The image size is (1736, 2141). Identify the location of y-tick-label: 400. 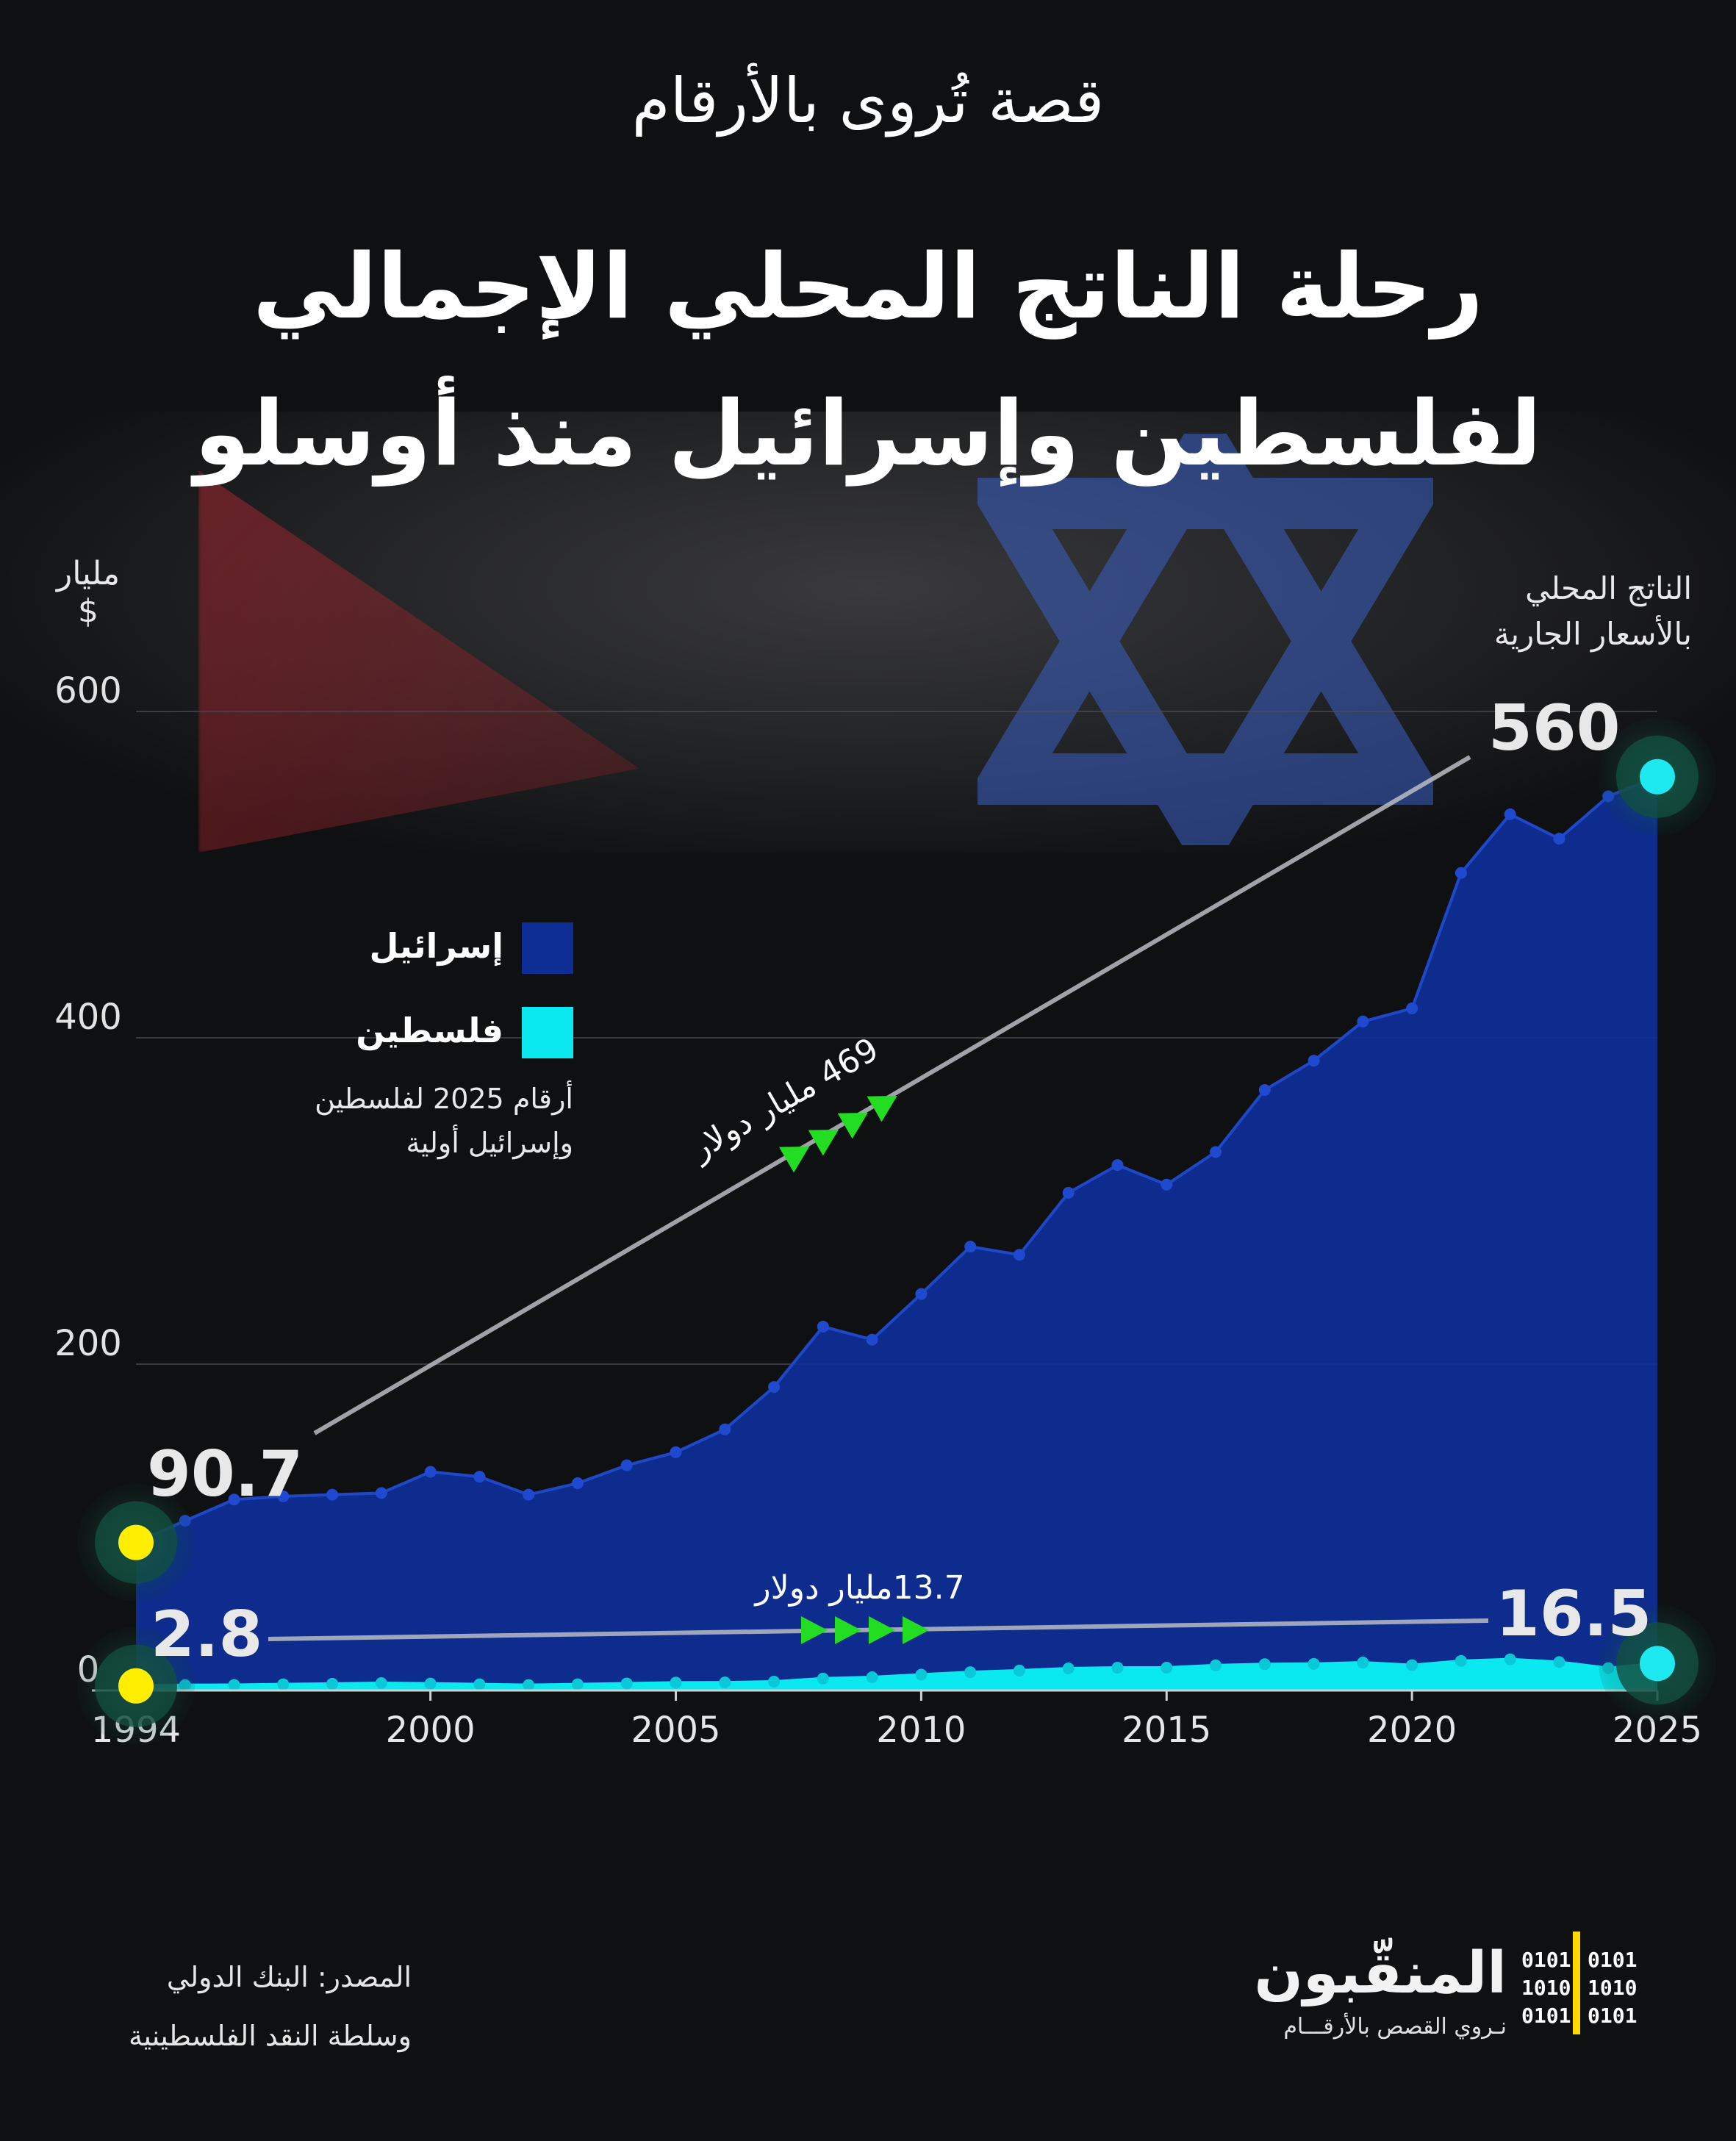
(88, 1017).